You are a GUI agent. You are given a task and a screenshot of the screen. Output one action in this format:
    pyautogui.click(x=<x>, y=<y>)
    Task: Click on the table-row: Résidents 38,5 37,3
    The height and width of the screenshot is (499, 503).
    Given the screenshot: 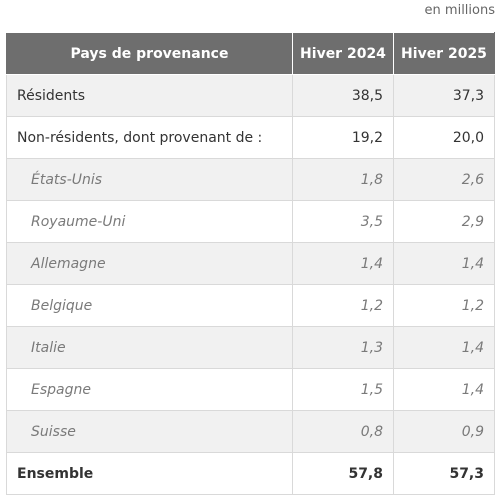 What is the action you would take?
    pyautogui.click(x=250, y=95)
    